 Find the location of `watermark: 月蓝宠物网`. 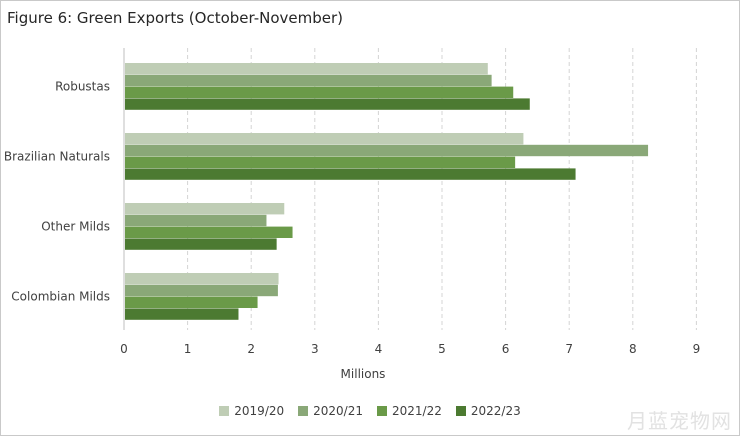

watermark: 月蓝宠物网 is located at coordinates (679, 421).